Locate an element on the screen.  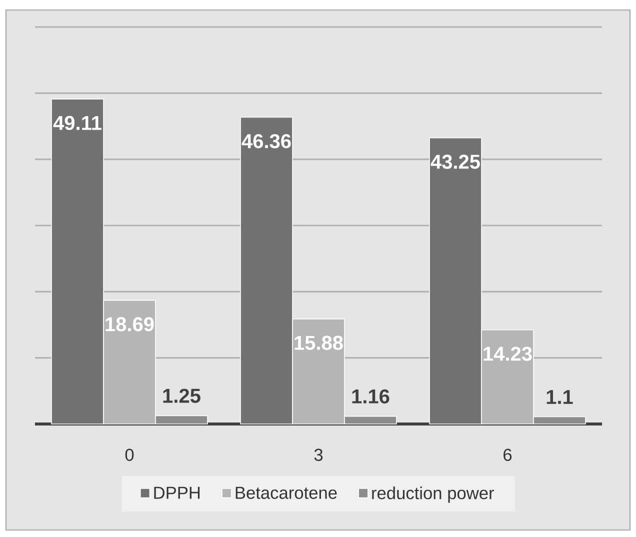
data-label: 1.16 is located at coordinates (371, 396).